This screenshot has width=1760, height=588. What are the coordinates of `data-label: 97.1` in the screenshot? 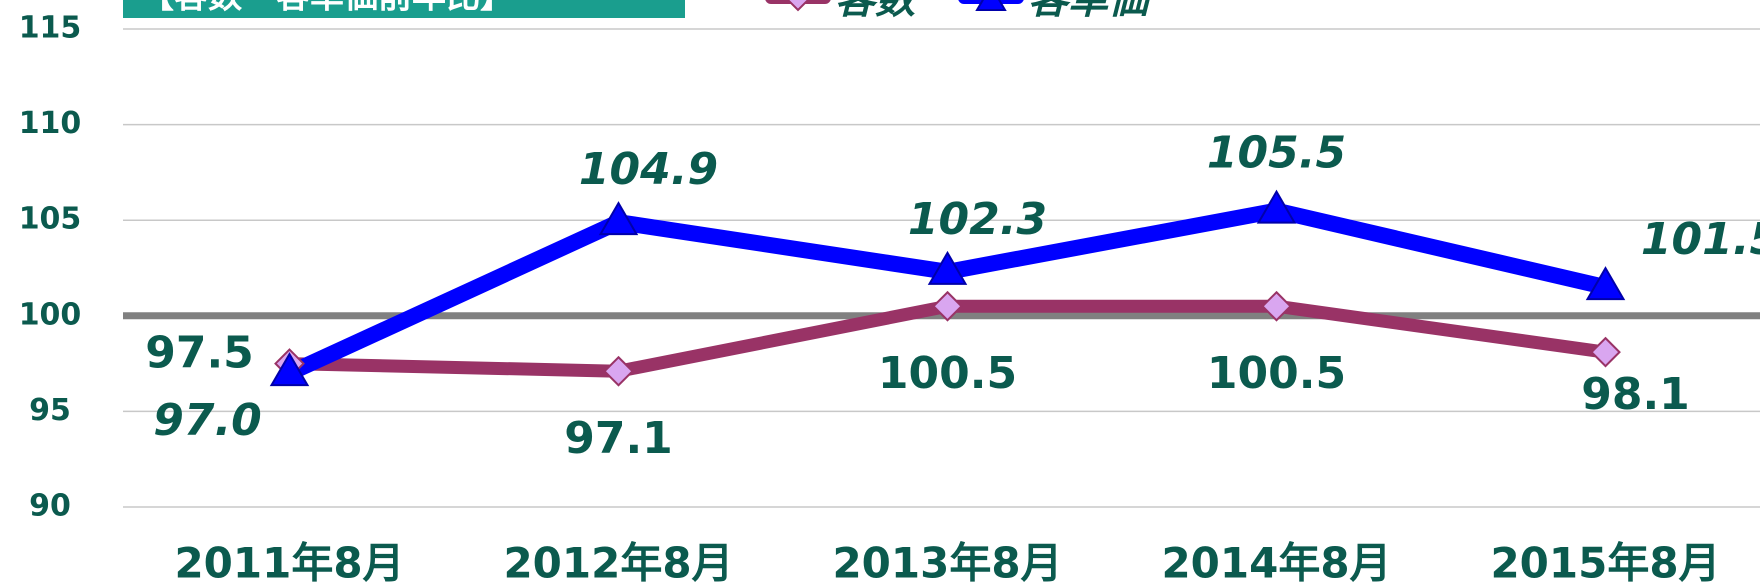 It's located at (618, 438).